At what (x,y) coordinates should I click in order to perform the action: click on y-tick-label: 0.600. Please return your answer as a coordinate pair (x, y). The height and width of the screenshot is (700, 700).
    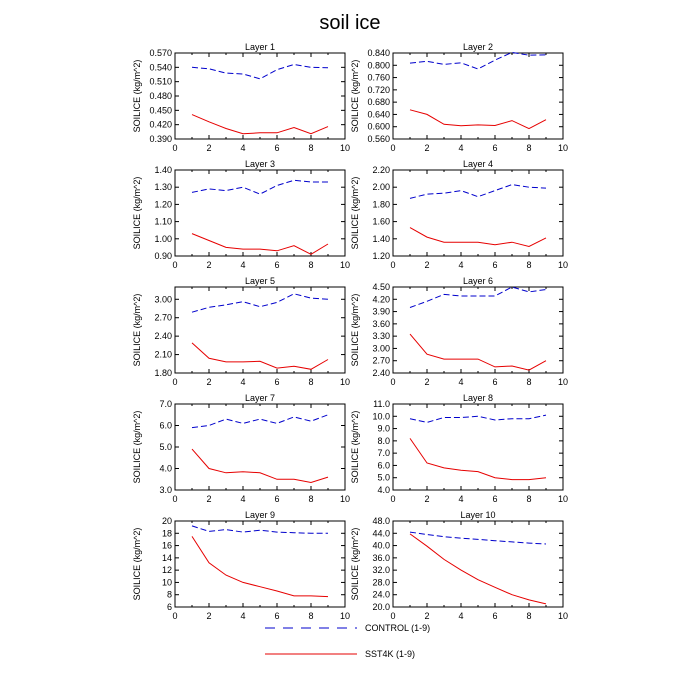
    Looking at the image, I should click on (378, 127).